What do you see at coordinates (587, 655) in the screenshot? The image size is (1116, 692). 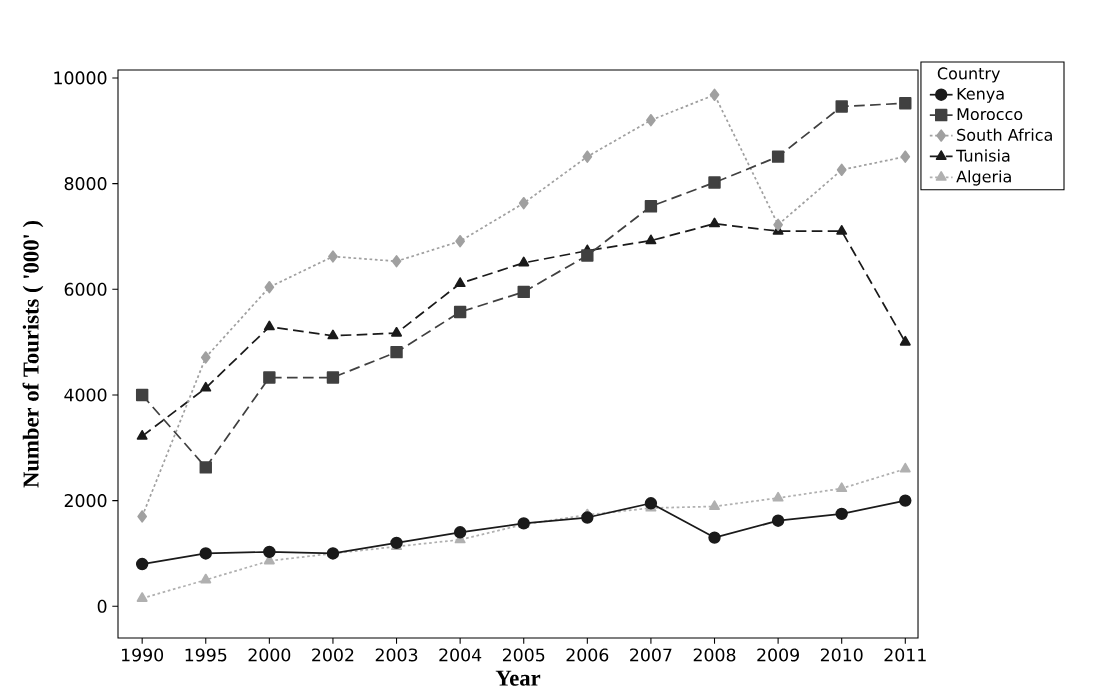 I see `x-tick-label: 2006` at bounding box center [587, 655].